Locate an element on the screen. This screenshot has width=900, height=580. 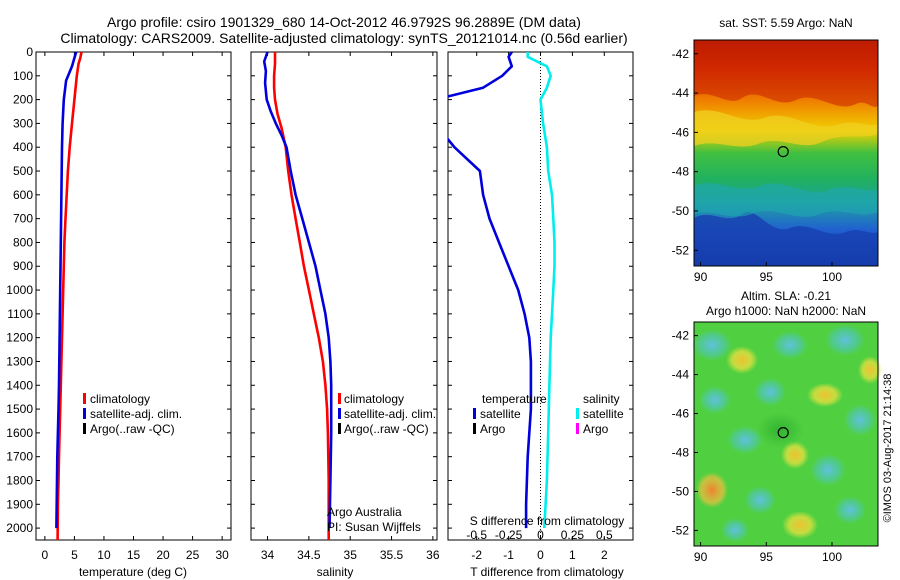
map-x-tick-label: 90 is located at coordinates (701, 557).